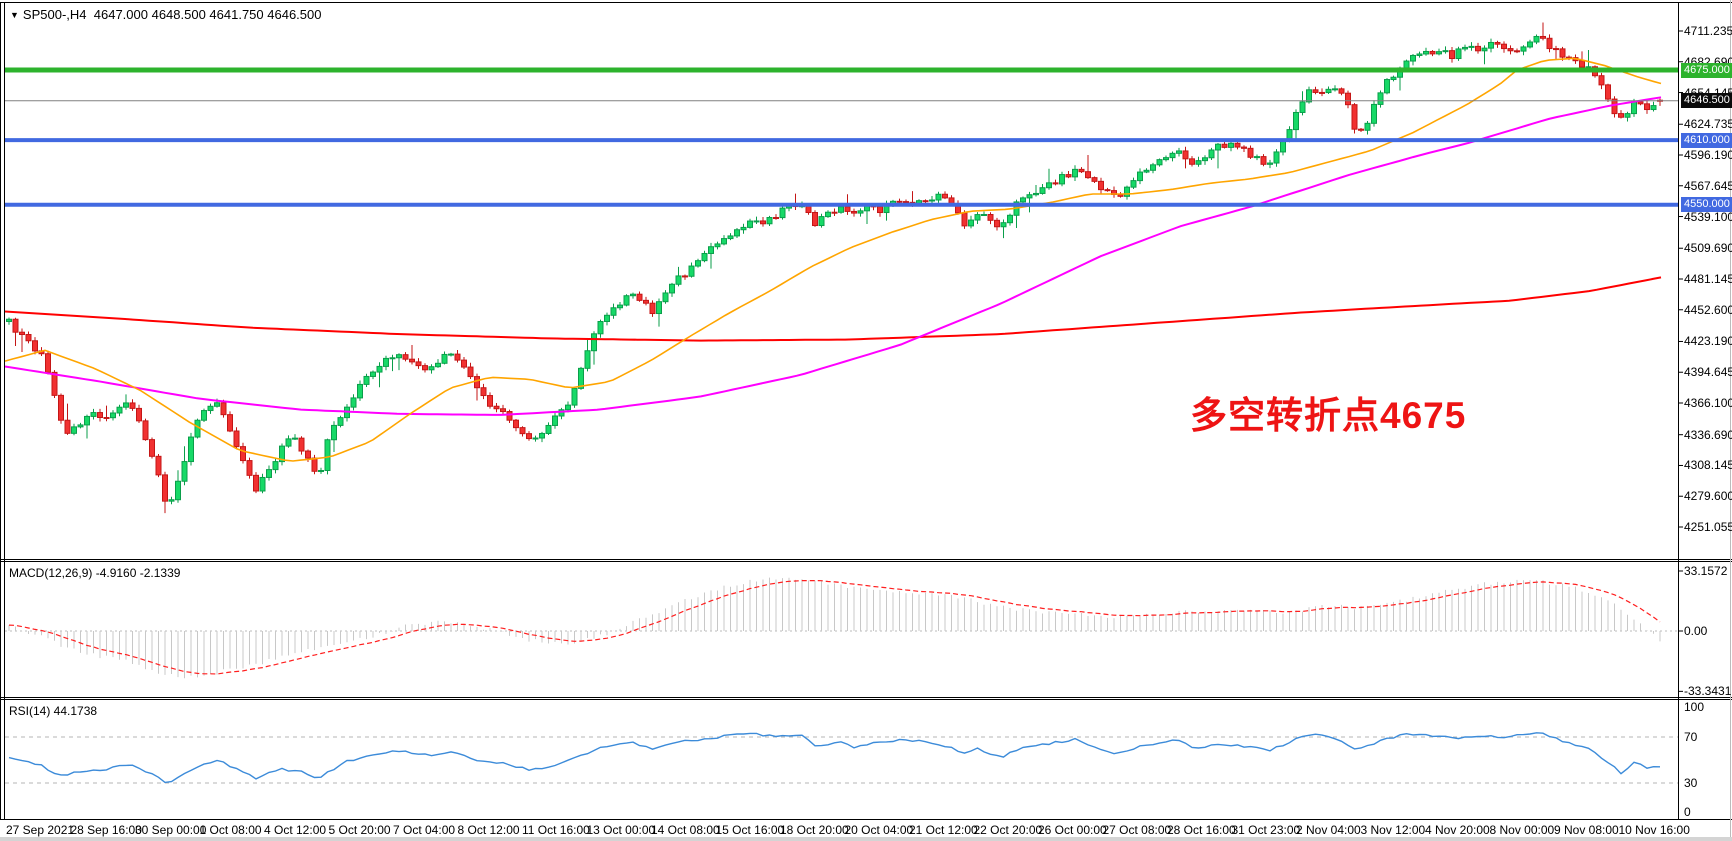 The height and width of the screenshot is (841, 1732). Describe the element at coordinates (1687, 812) in the screenshot. I see `rsi-axis-label: 0` at that location.